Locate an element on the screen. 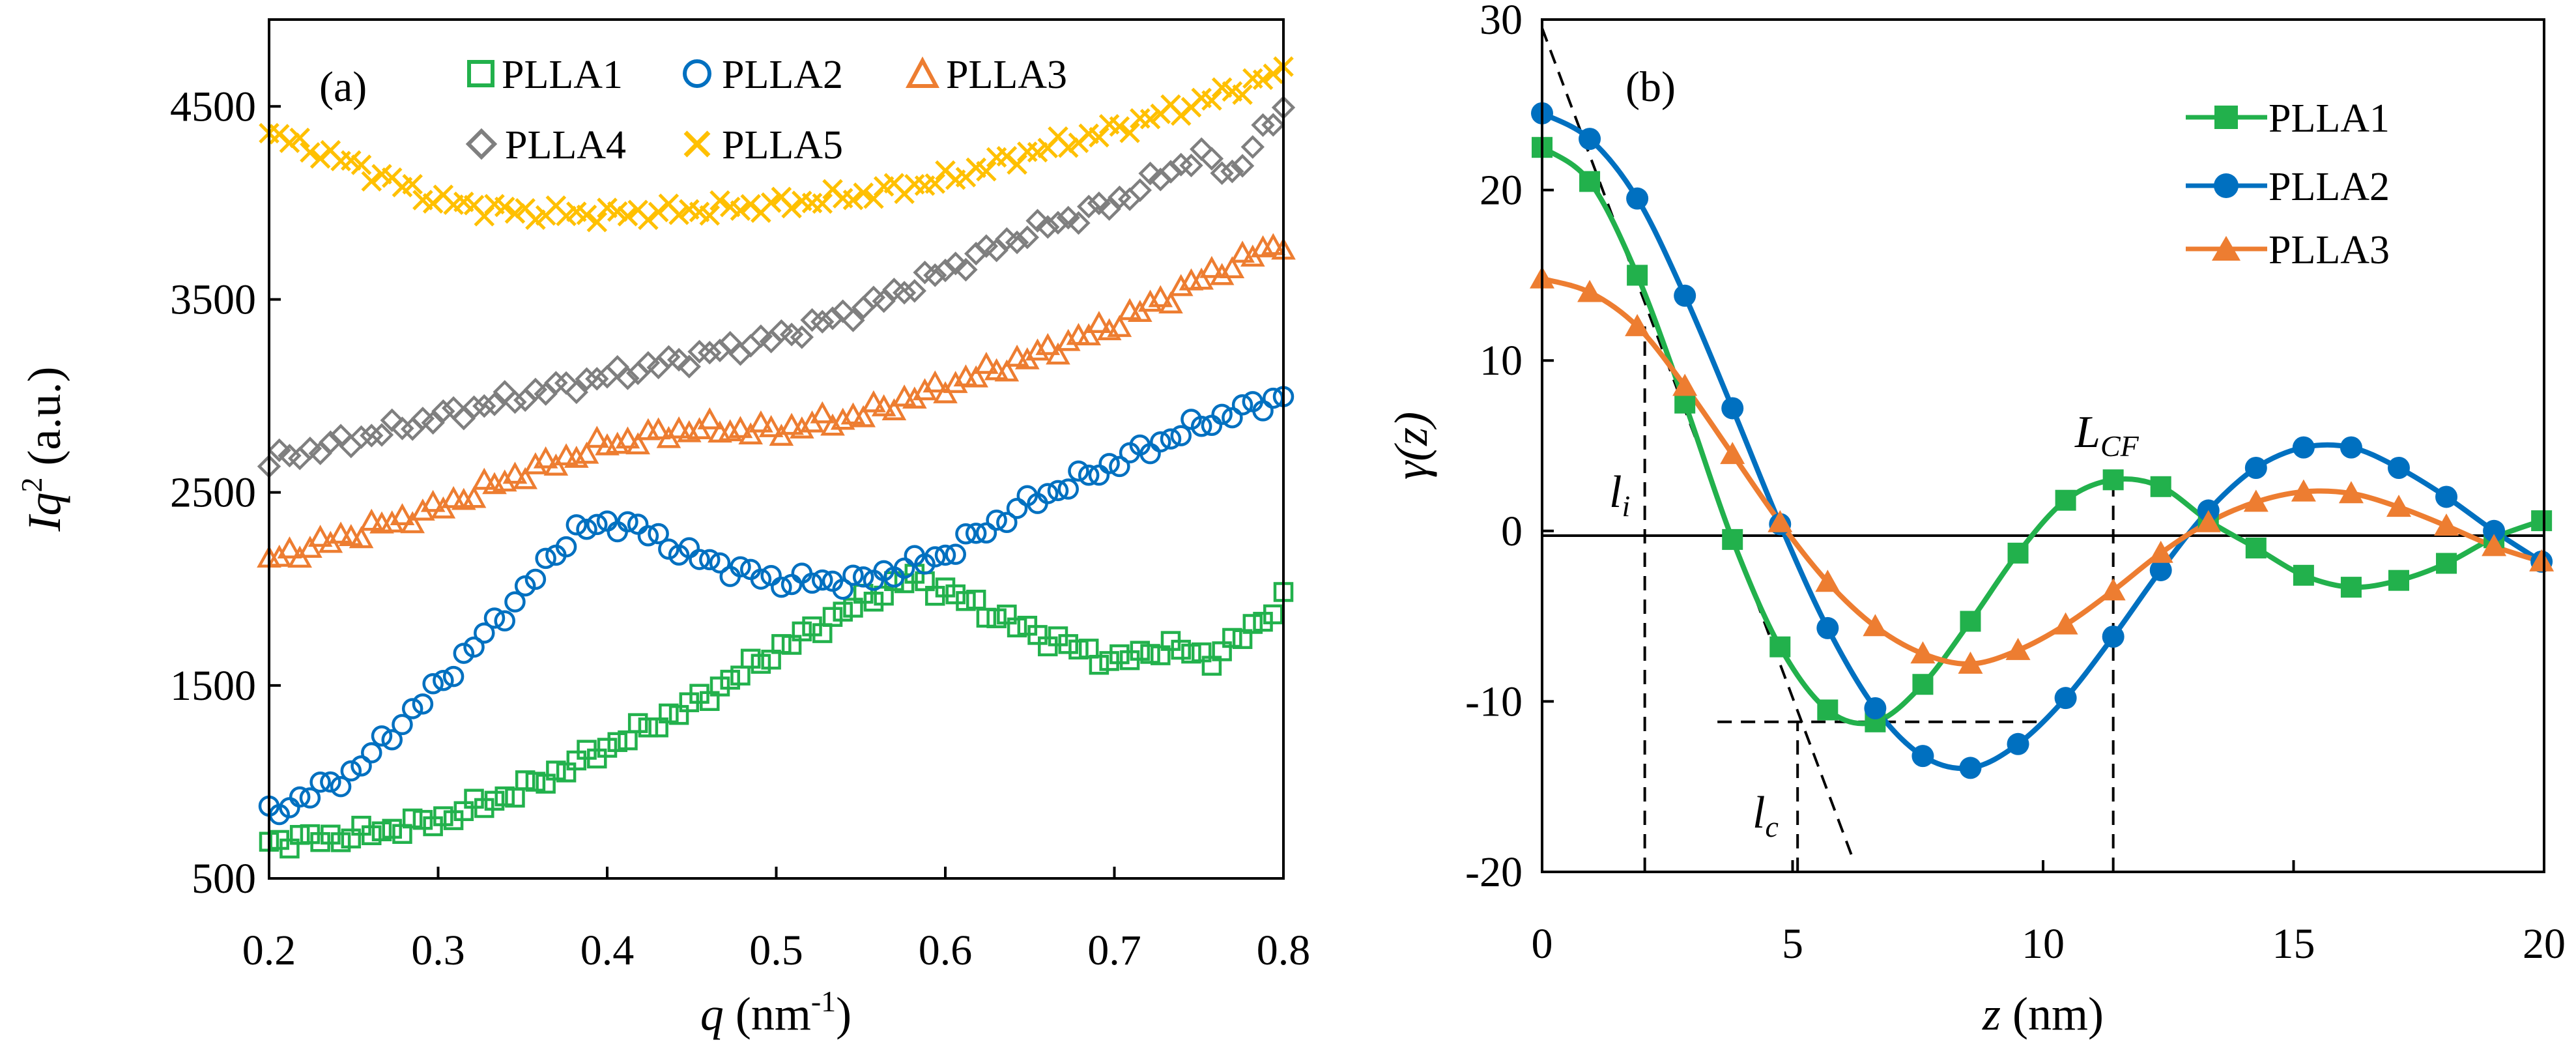 The image size is (2576, 1055). annotation-l-c: lc is located at coordinates (1766, 815).